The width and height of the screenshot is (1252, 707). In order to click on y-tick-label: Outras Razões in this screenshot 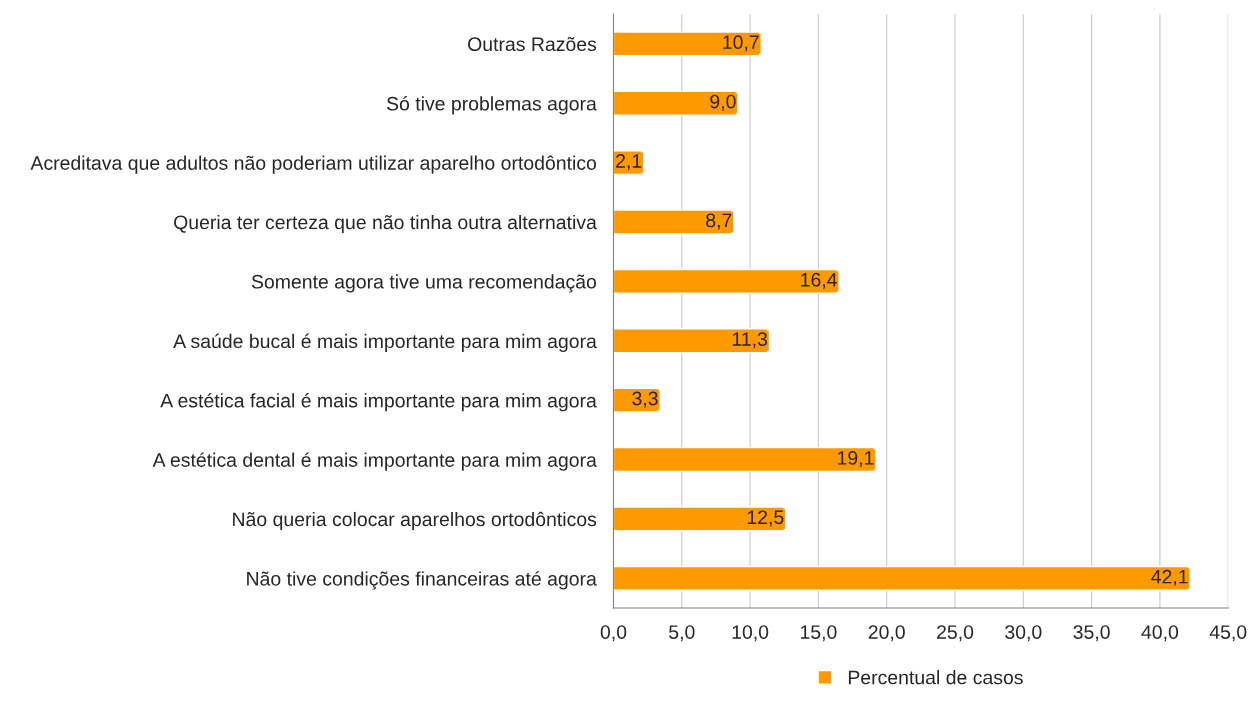, I will do `click(532, 44)`.